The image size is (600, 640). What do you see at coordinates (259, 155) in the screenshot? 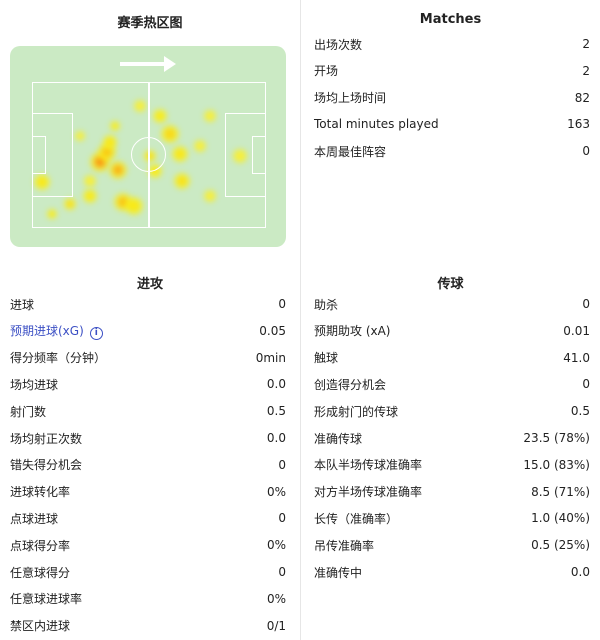
I see `right-goal-area` at bounding box center [259, 155].